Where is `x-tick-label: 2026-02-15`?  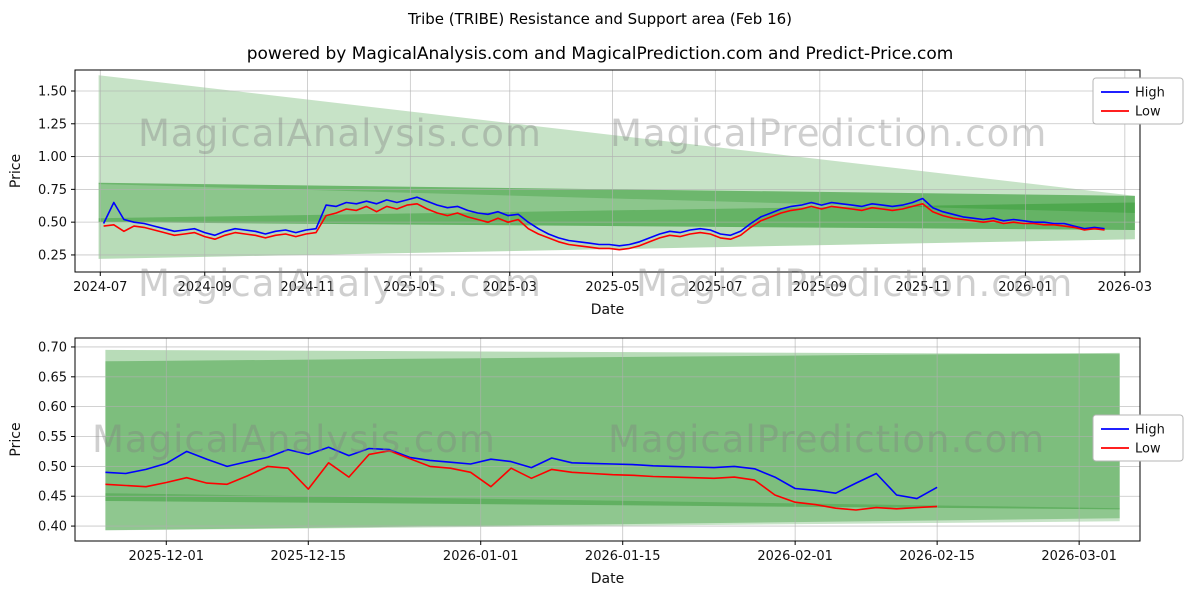
x-tick-label: 2026-02-15 is located at coordinates (937, 556).